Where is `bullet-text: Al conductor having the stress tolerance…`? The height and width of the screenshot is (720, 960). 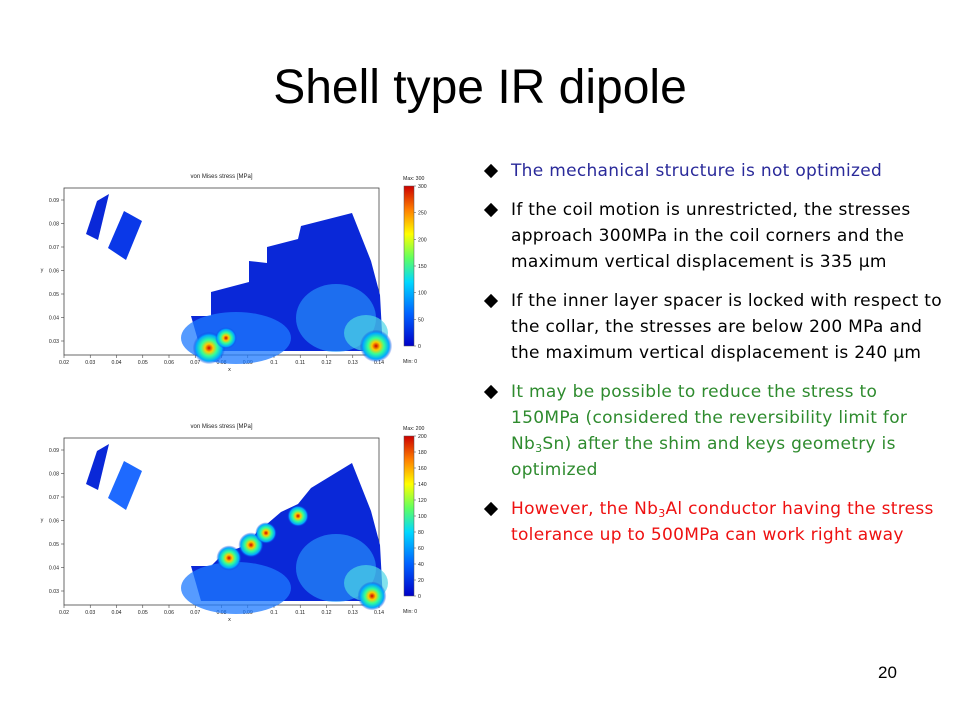
bullet-text: Al conductor having the stress tolerance… is located at coordinates (722, 522).